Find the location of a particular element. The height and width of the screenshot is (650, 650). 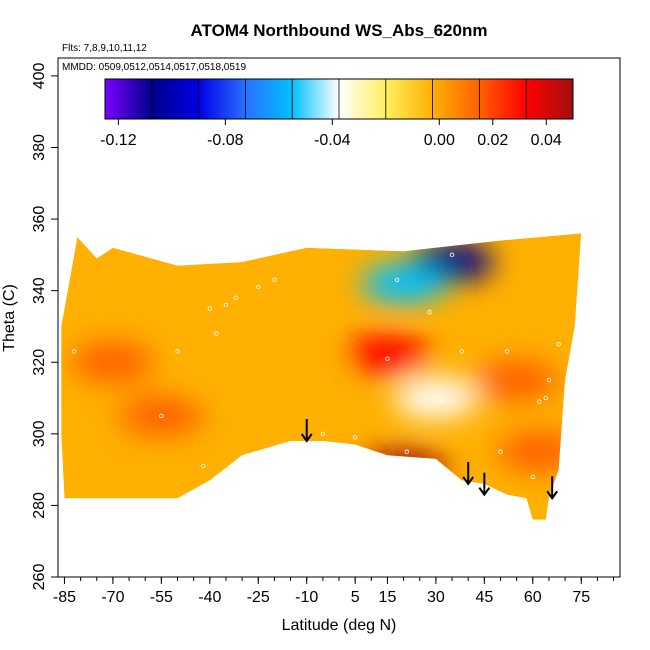

x-tick-label: 60 is located at coordinates (533, 597).